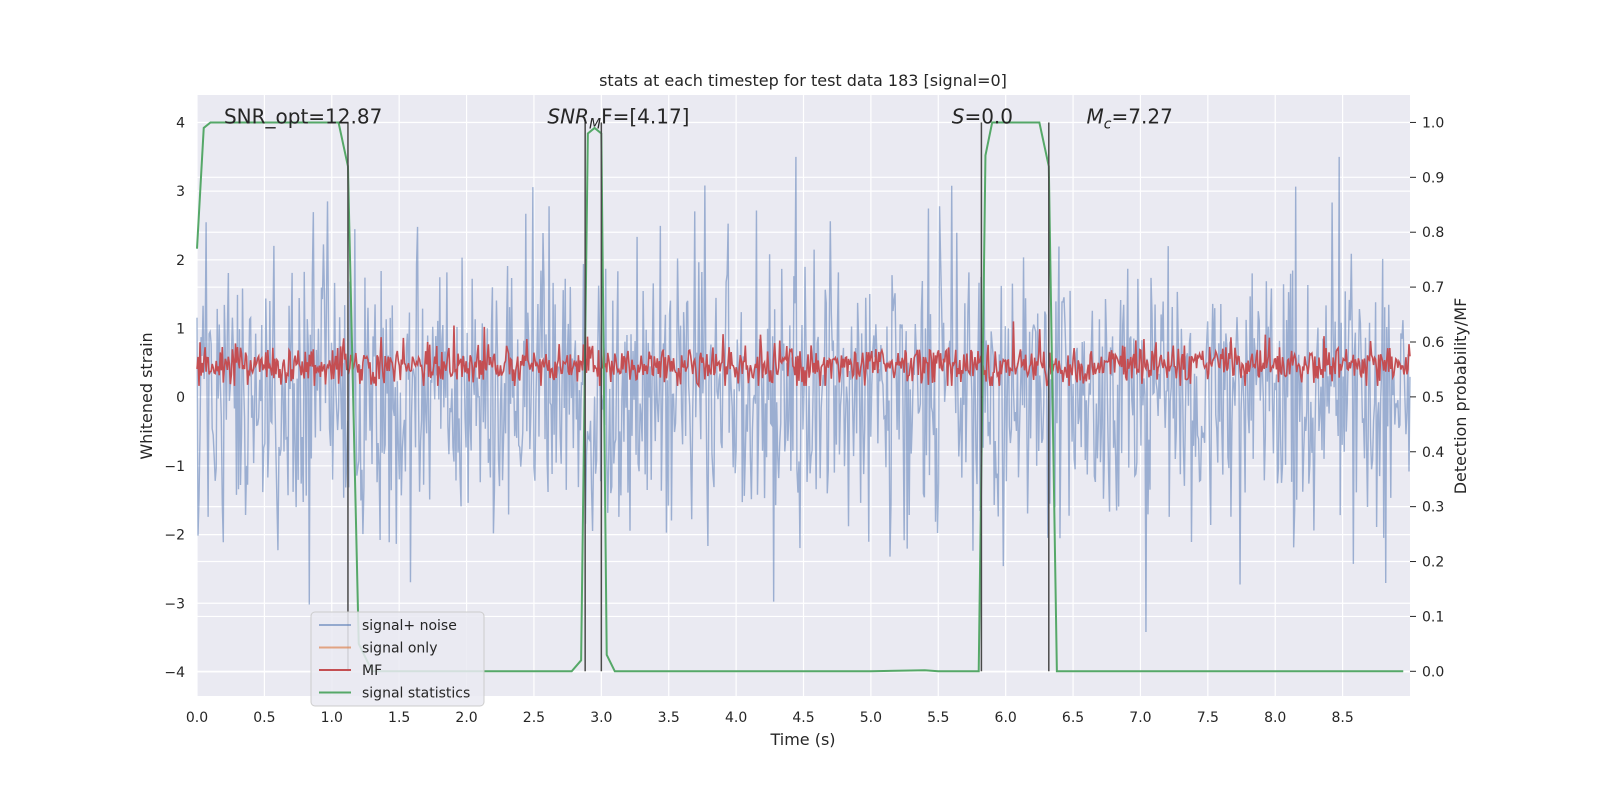  What do you see at coordinates (1433, 178) in the screenshot?
I see `y2-tick-label: 0.9` at bounding box center [1433, 178].